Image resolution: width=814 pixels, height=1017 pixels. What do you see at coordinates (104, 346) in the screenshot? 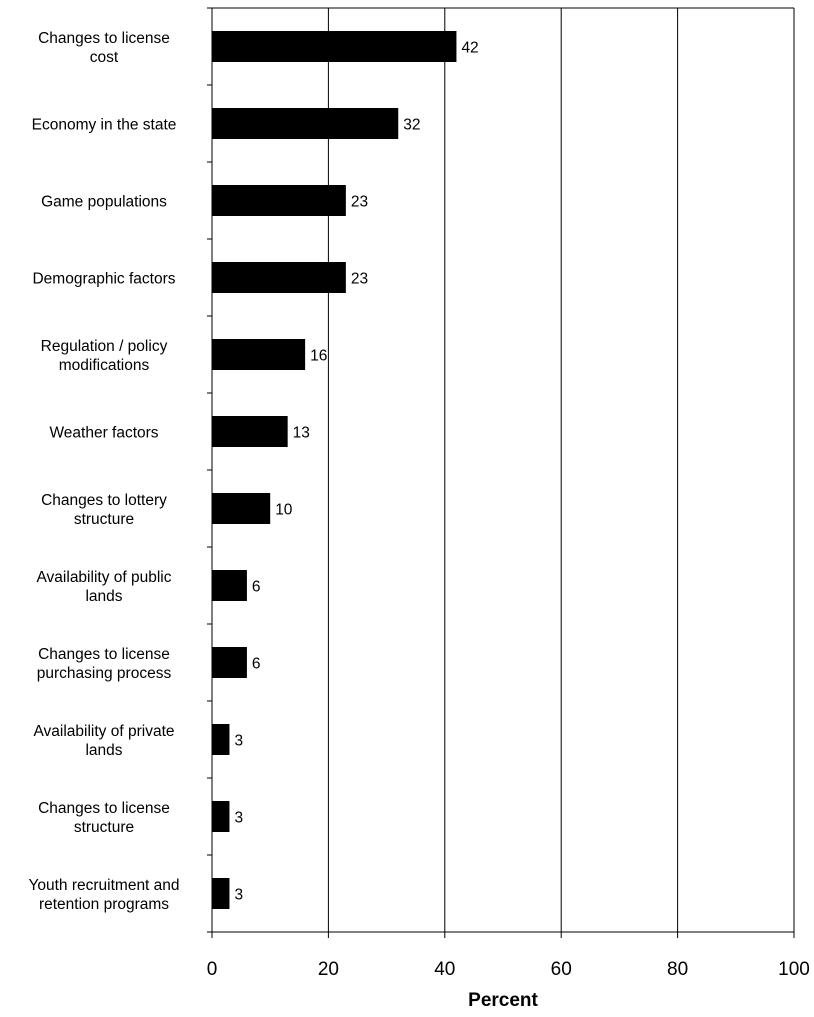
I see `category-label-4-line-0: Regulation / policy` at bounding box center [104, 346].